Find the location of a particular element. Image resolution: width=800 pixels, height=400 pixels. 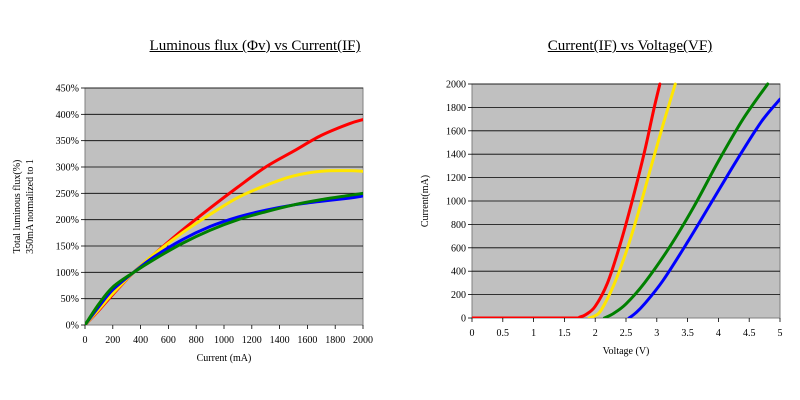

voltage-y-tick-label: 400 is located at coordinates (458, 272).